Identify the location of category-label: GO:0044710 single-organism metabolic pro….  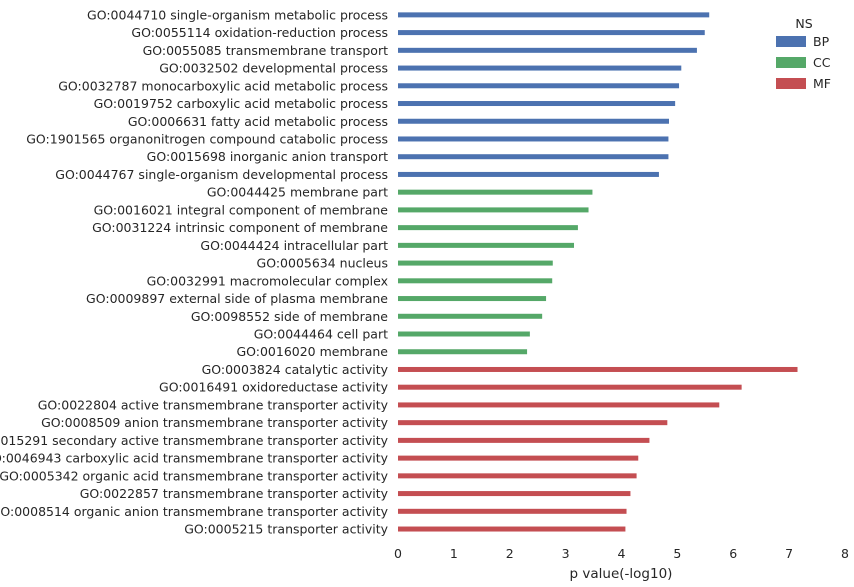
(237, 14).